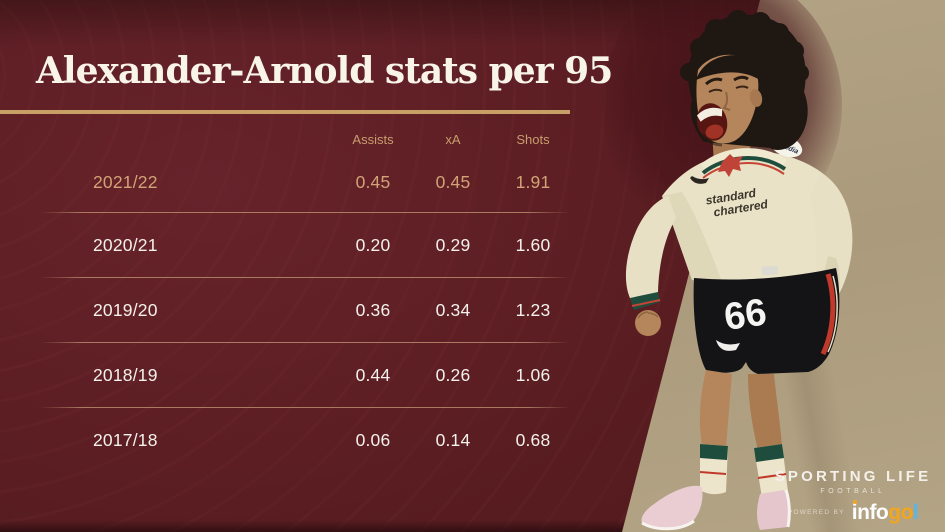 Image resolution: width=945 pixels, height=532 pixels. Describe the element at coordinates (533, 244) in the screenshot. I see `shots-value: 1.60` at that location.